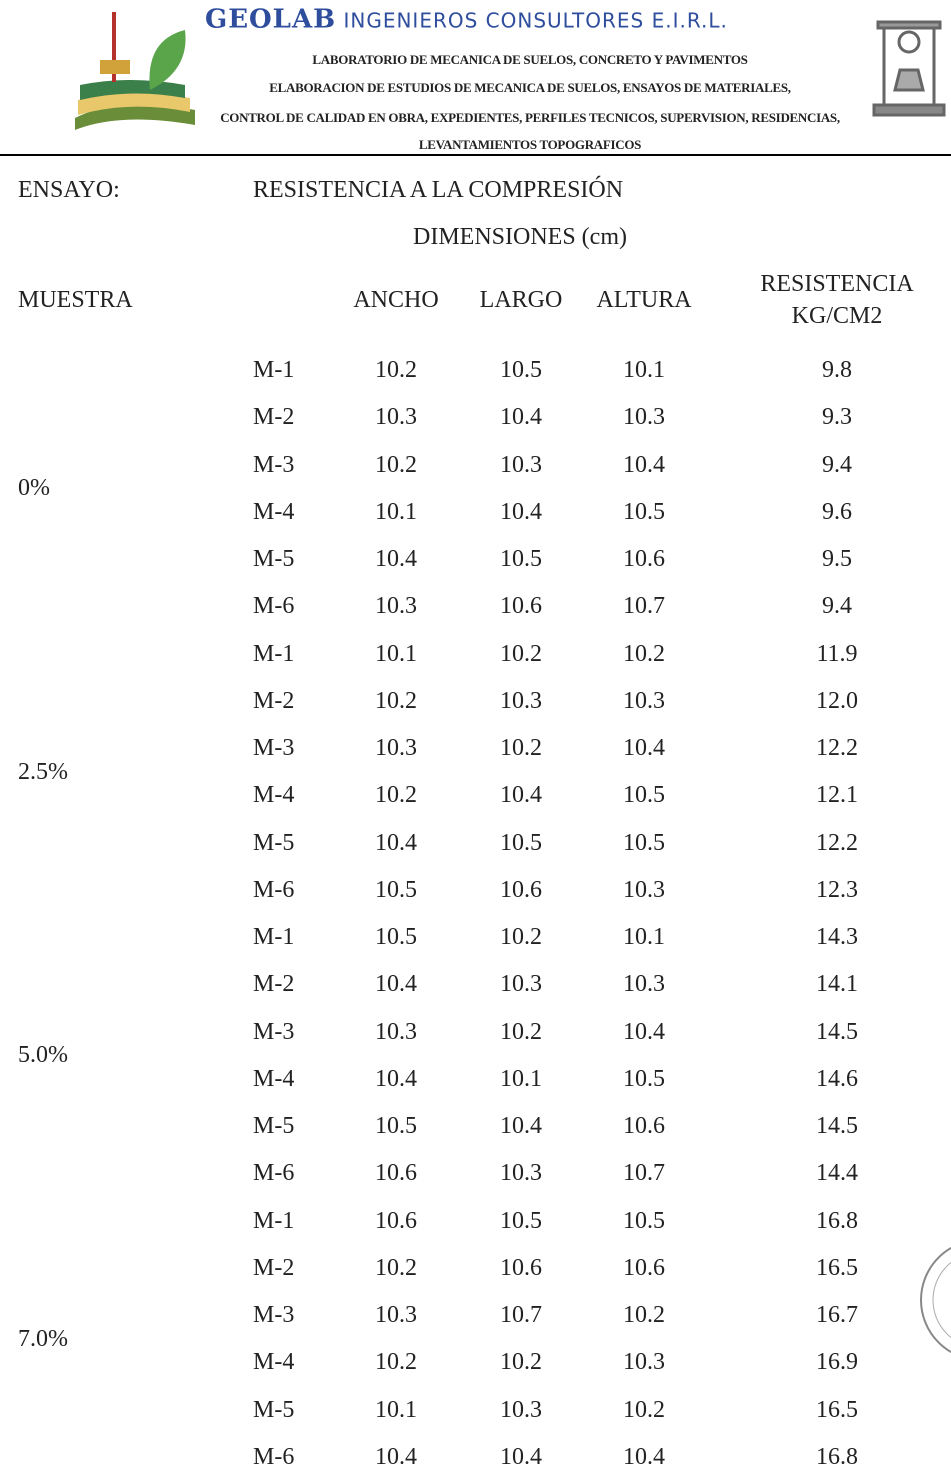 This screenshot has width=951, height=1475. I want to click on logo, so click(135, 71).